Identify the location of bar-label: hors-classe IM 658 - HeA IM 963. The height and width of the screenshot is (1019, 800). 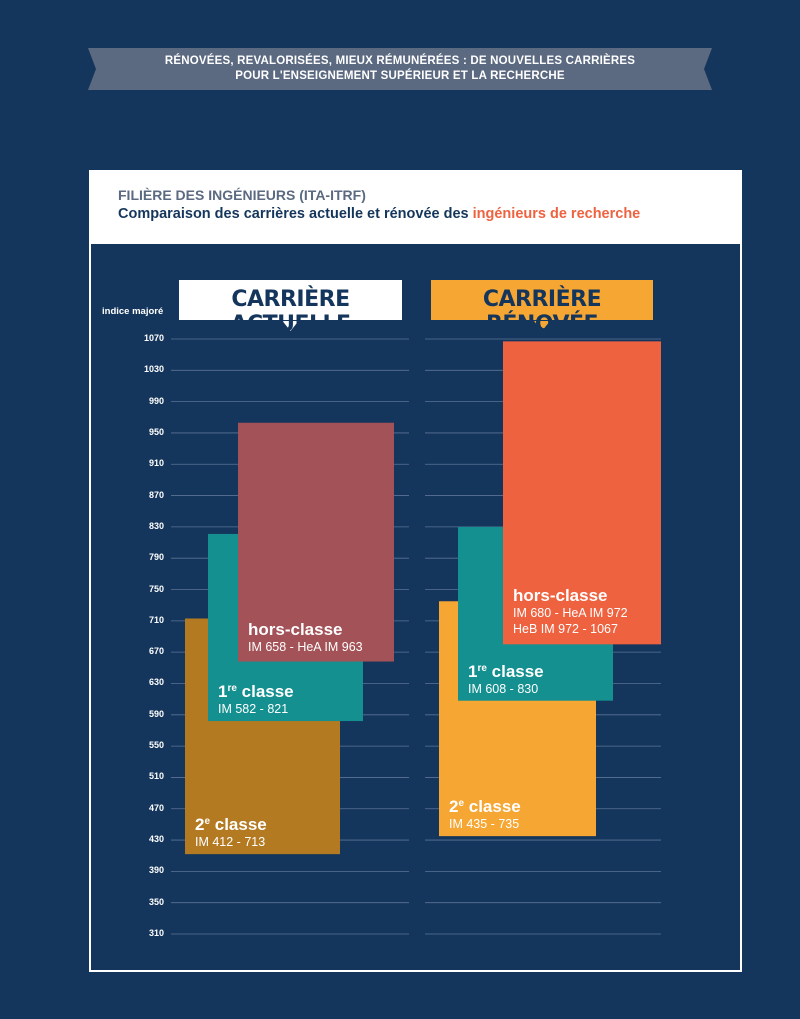
(305, 637).